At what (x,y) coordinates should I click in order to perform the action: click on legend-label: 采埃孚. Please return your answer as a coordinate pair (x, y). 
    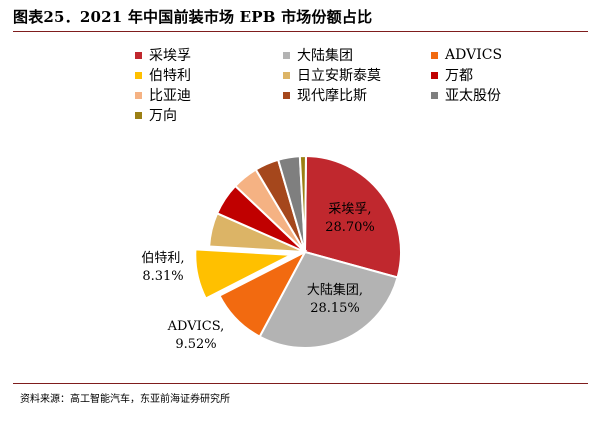
    Looking at the image, I should click on (170, 56).